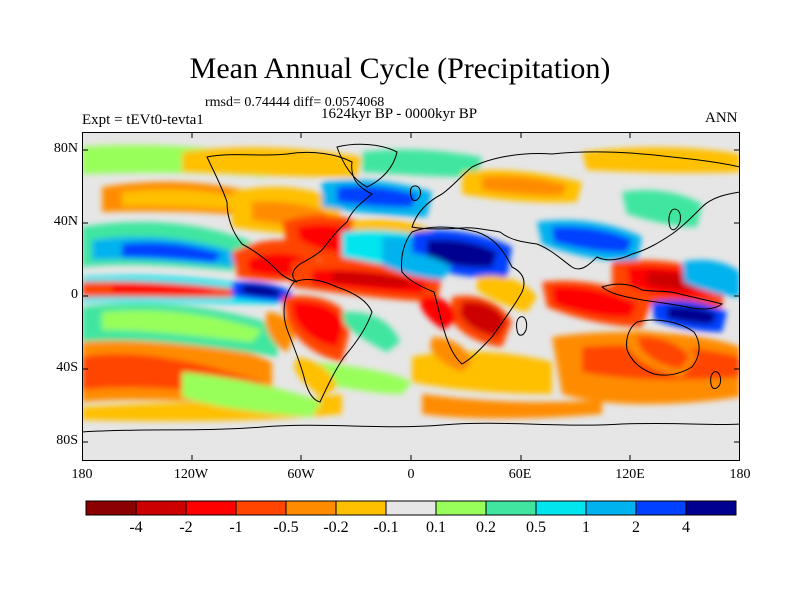 The width and height of the screenshot is (800, 600). Describe the element at coordinates (411, 427) in the screenshot. I see `coastline-antarctica` at that location.